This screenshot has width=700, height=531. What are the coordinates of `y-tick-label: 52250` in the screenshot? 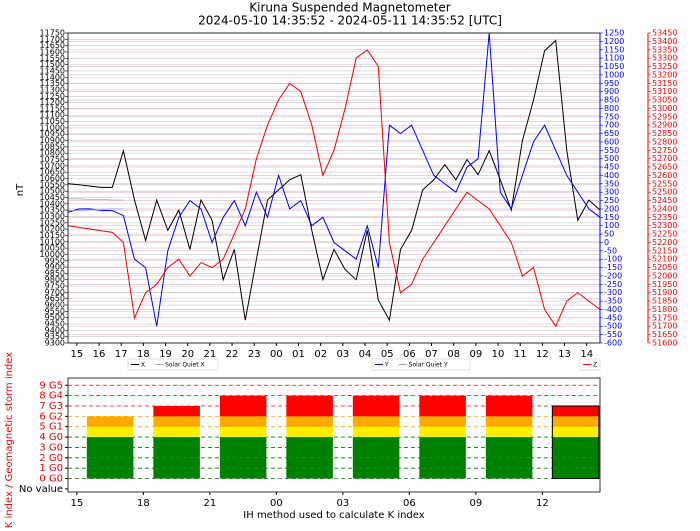 It's located at (664, 234).